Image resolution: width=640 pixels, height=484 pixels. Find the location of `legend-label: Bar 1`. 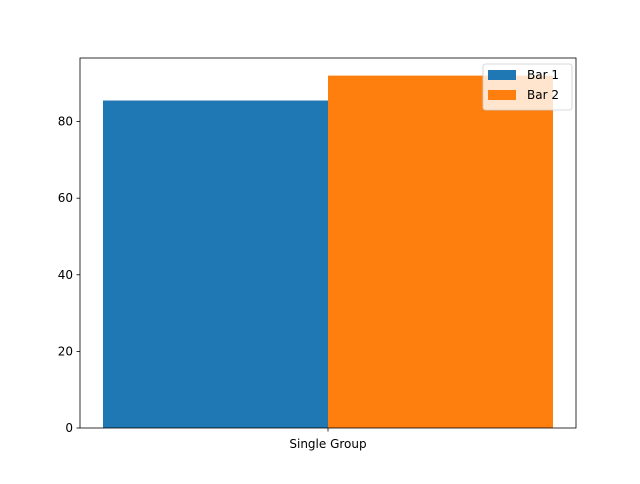

legend-label: Bar 1 is located at coordinates (543, 75).